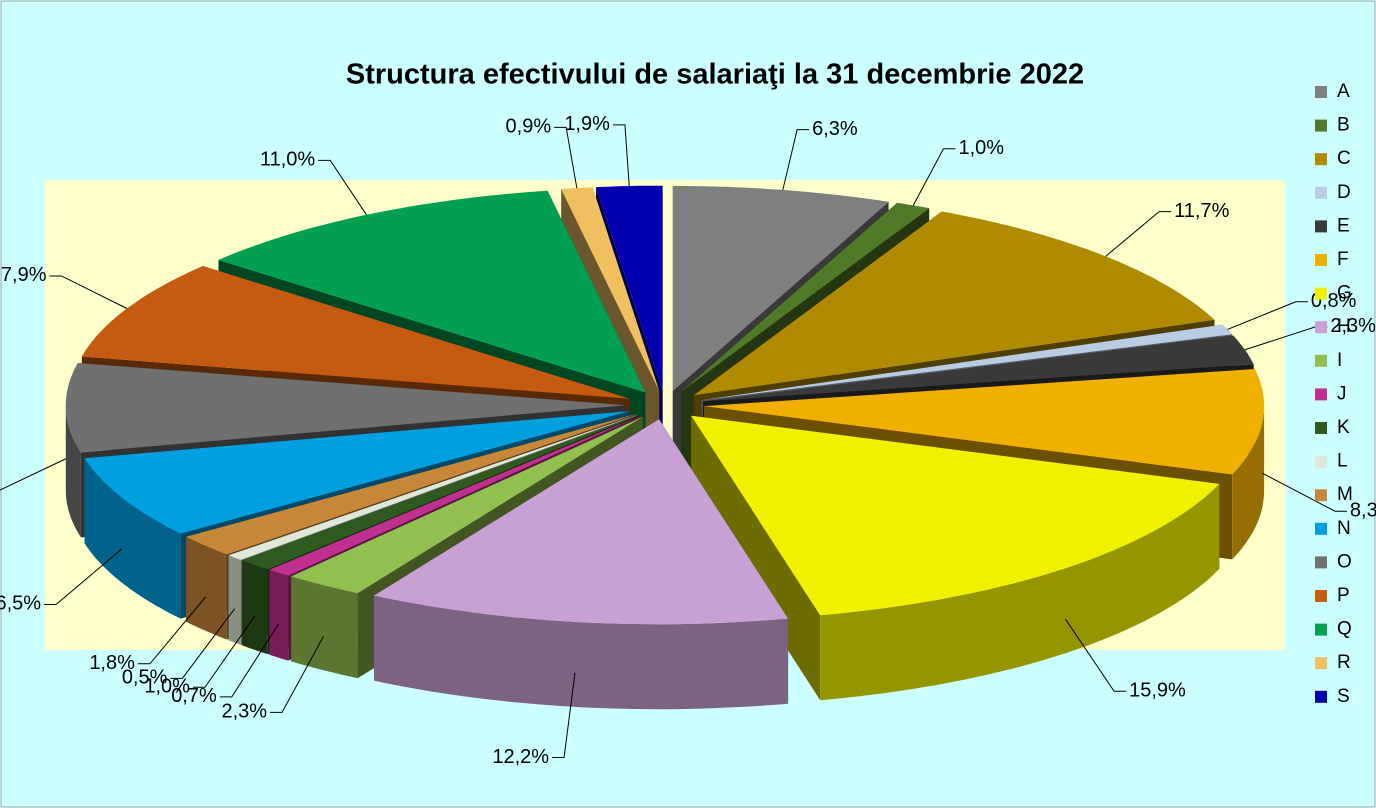  I want to click on legend-label: A, so click(1343, 91).